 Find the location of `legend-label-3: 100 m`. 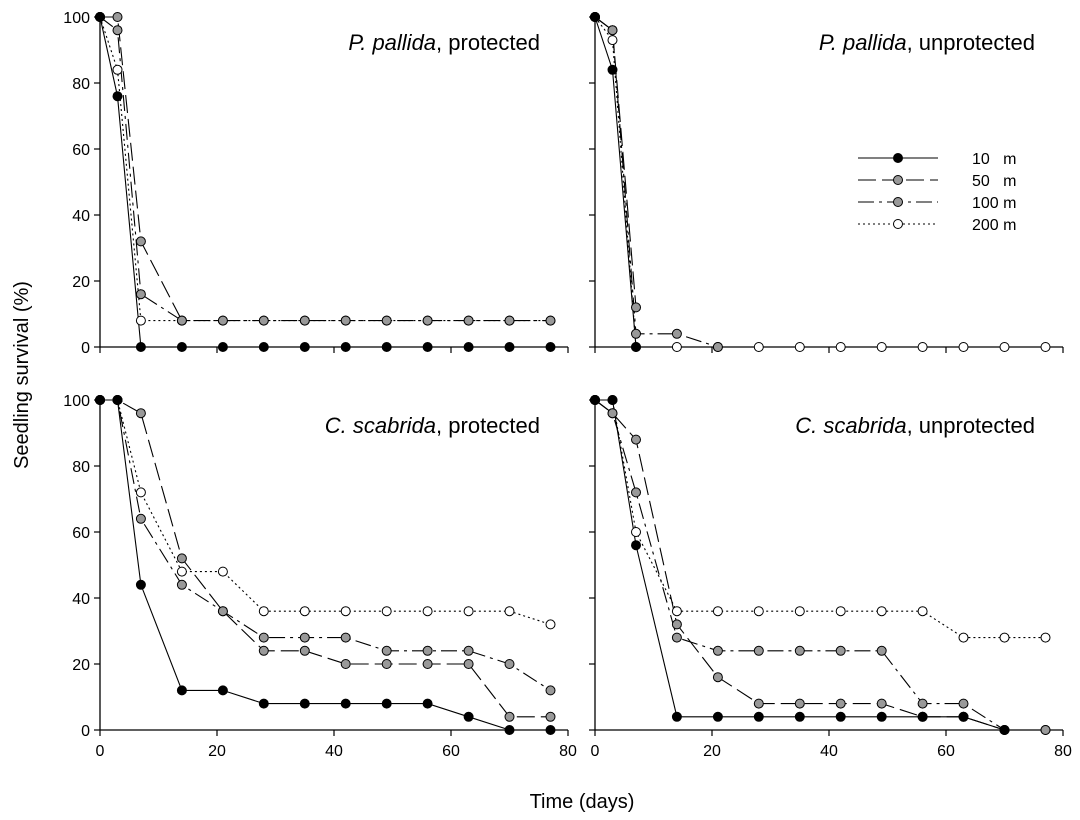

legend-label-3: 100 m is located at coordinates (994, 203).